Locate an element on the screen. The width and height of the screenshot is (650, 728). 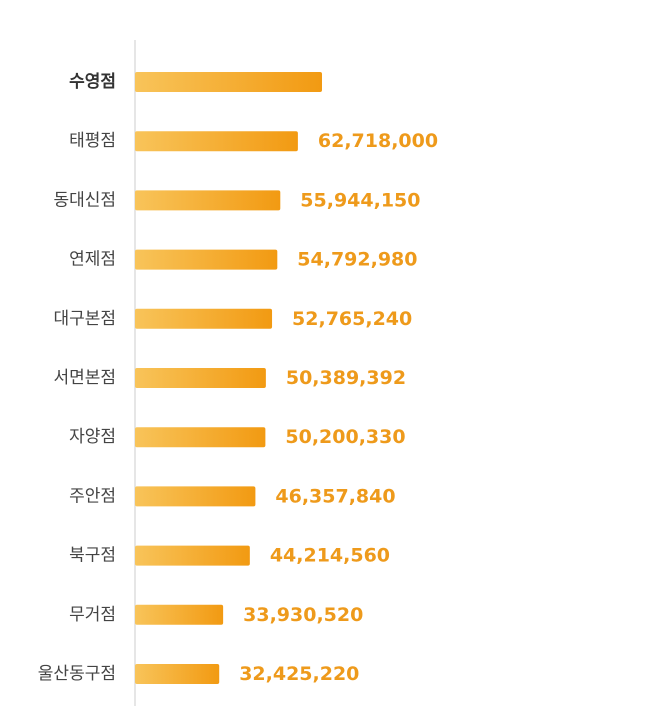
category-label: 연제점 is located at coordinates (92, 260).